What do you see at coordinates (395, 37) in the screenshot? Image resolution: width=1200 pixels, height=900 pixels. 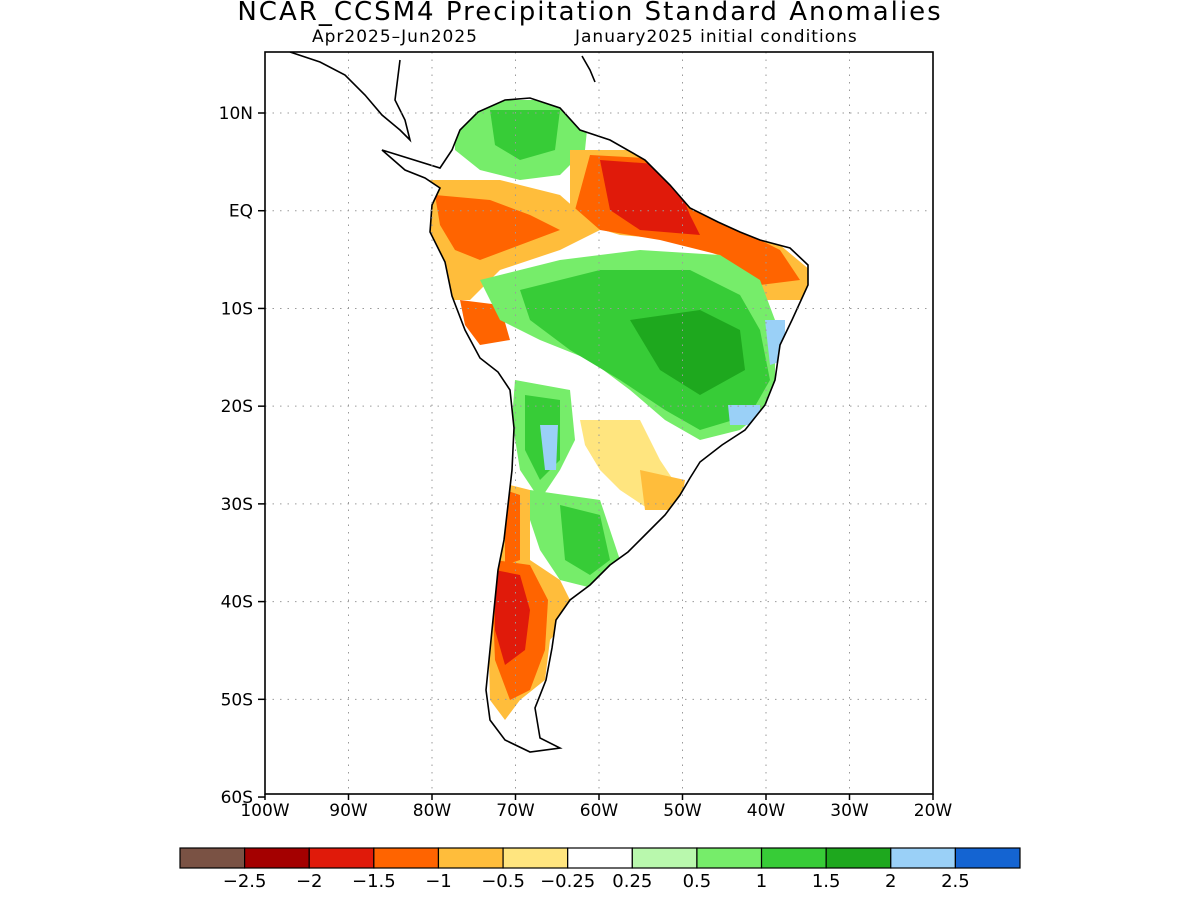 I see `forecast-period: Apr2025–Jun2025` at bounding box center [395, 37].